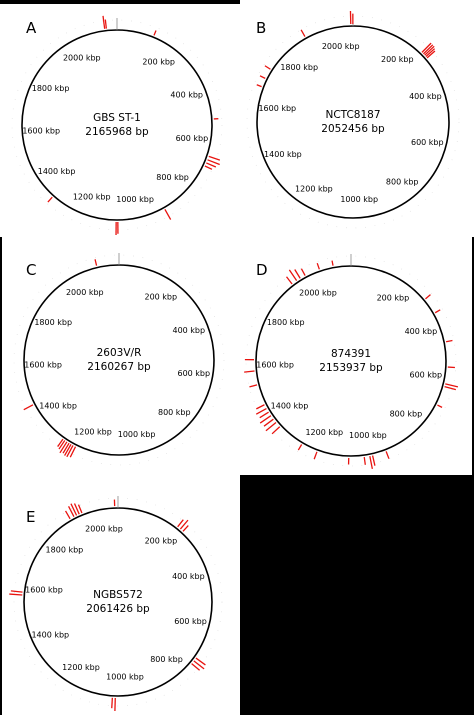  I want to click on genome-name: 874391, so click(351, 354).